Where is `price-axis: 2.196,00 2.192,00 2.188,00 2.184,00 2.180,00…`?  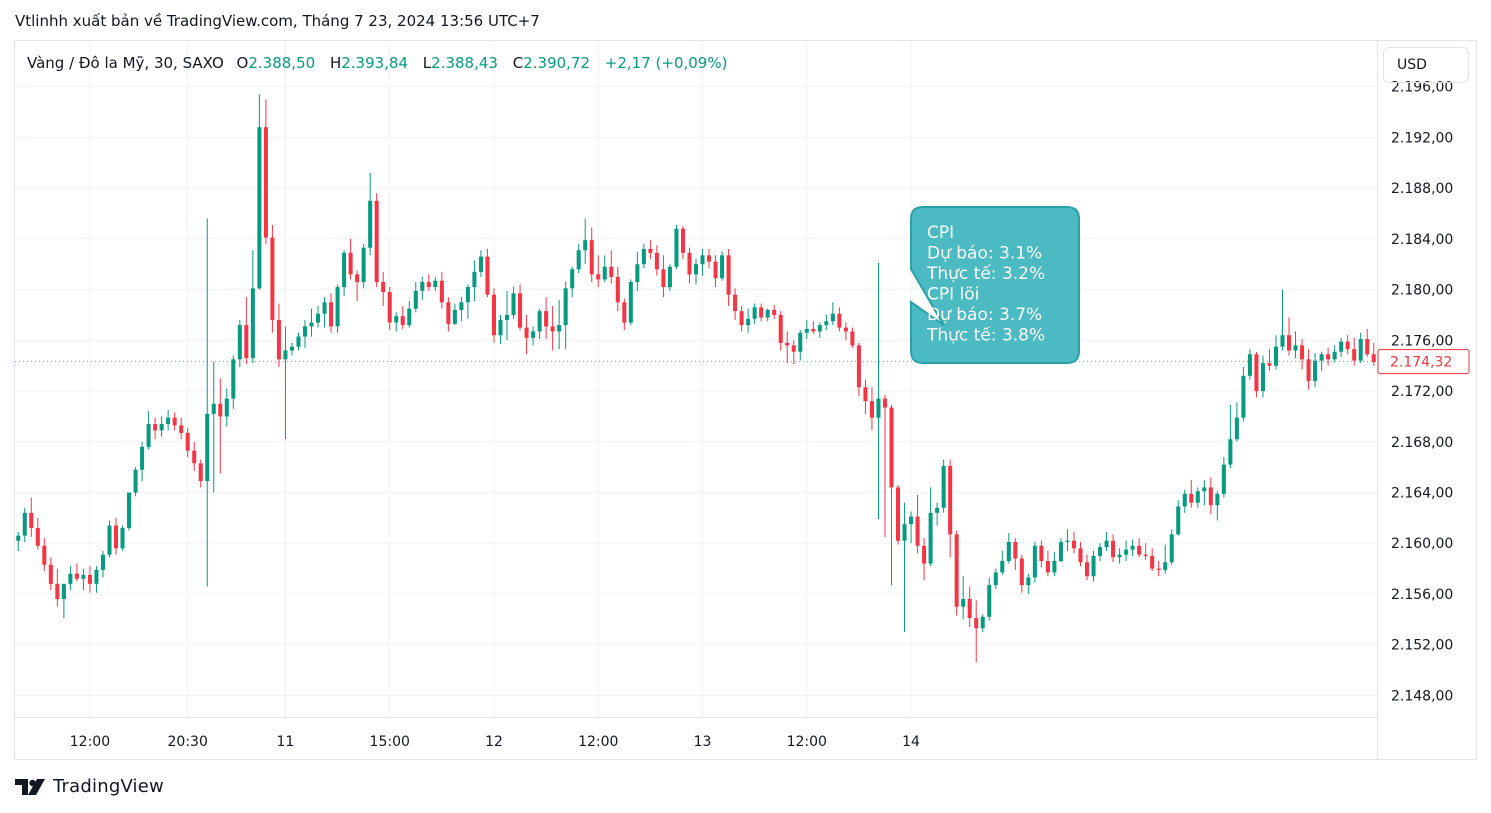 price-axis: 2.196,00 2.192,00 2.188,00 2.184,00 2.180,00… is located at coordinates (1422, 392).